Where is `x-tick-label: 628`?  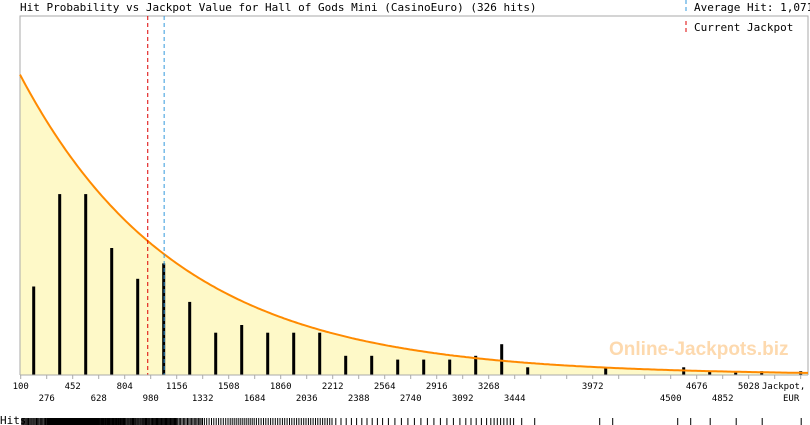 x-tick-label: 628 is located at coordinates (99, 399).